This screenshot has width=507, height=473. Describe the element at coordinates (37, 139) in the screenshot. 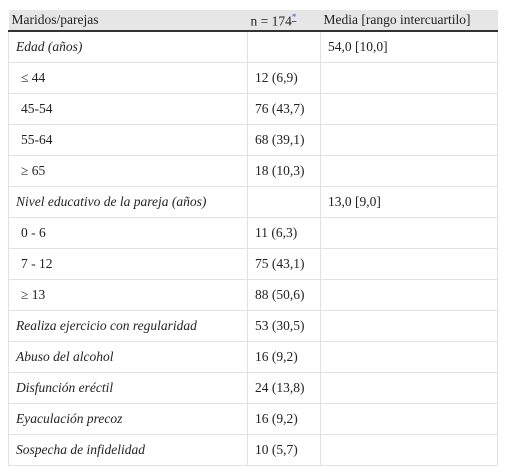

I see `cell-text: 55-64` at that location.